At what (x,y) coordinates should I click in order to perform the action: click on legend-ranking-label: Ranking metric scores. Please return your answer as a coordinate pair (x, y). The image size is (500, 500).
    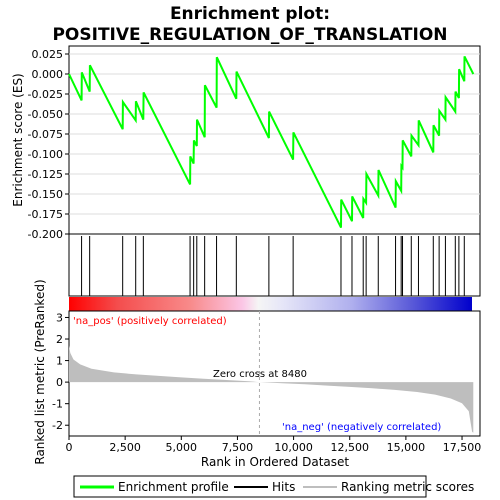
    Looking at the image, I should click on (407, 487).